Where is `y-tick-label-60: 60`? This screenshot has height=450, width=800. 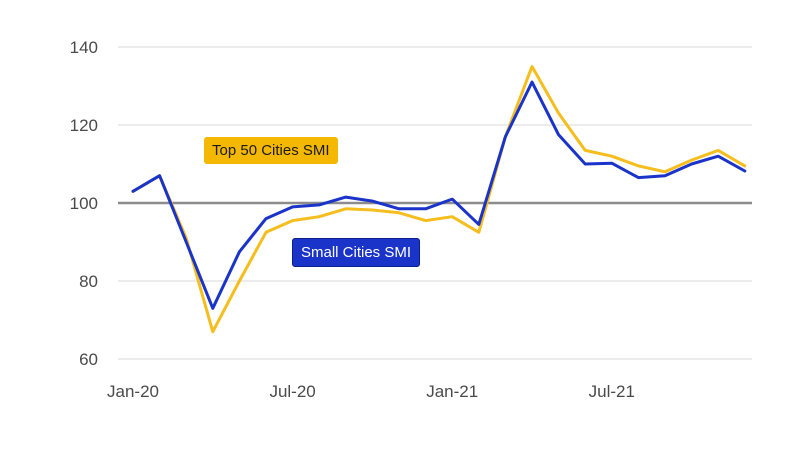 y-tick-label-60: 60 is located at coordinates (88, 359).